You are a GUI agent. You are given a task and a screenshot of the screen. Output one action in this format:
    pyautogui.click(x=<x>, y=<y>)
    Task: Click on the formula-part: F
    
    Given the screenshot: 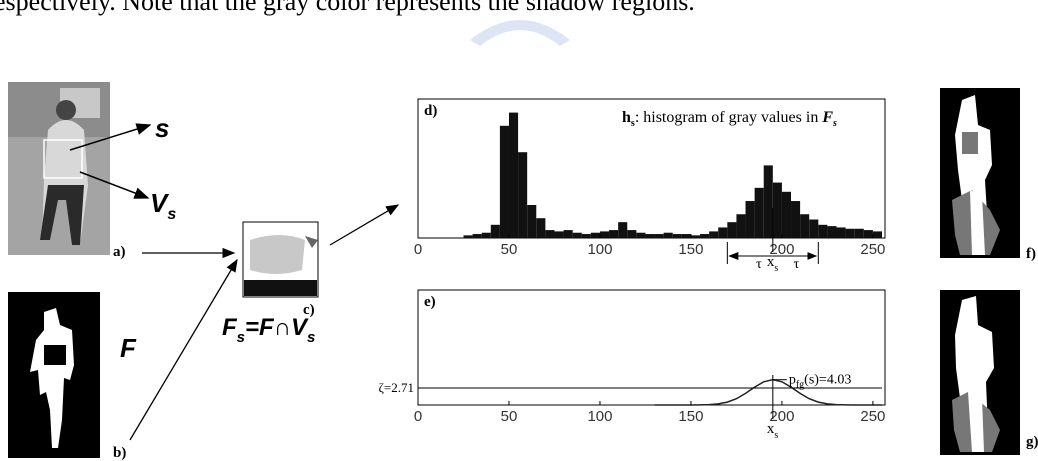 What is the action you would take?
    pyautogui.click(x=230, y=327)
    